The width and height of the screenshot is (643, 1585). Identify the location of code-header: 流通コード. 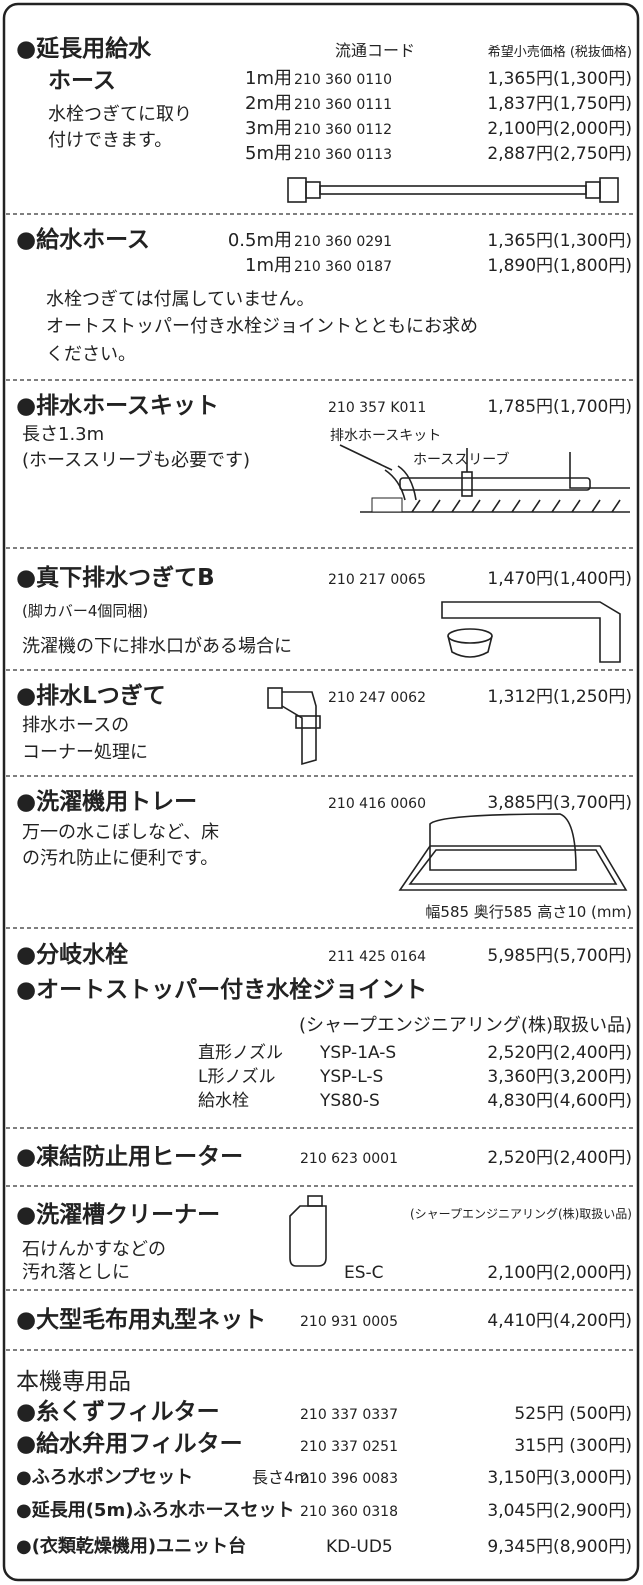
(375, 50).